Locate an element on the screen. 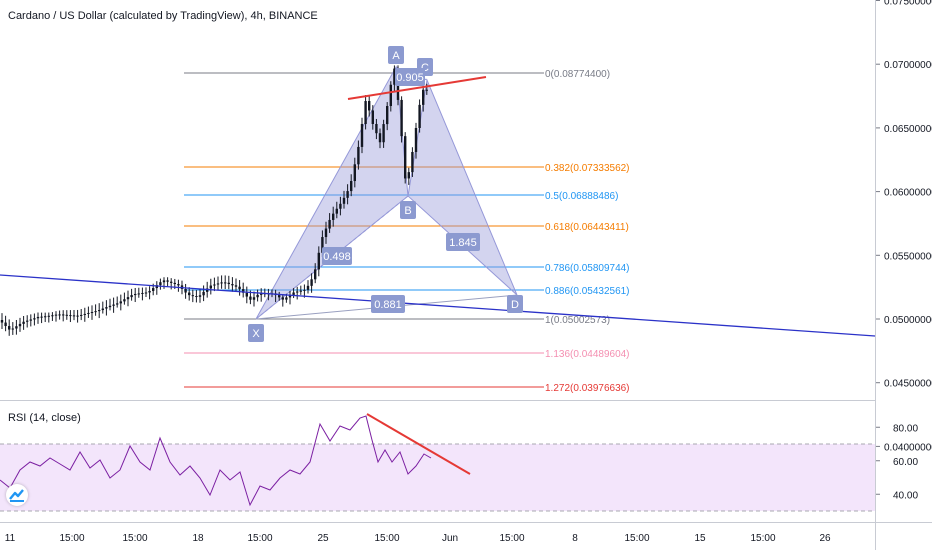  pattern-ratio-label: 1.845 is located at coordinates (463, 242).